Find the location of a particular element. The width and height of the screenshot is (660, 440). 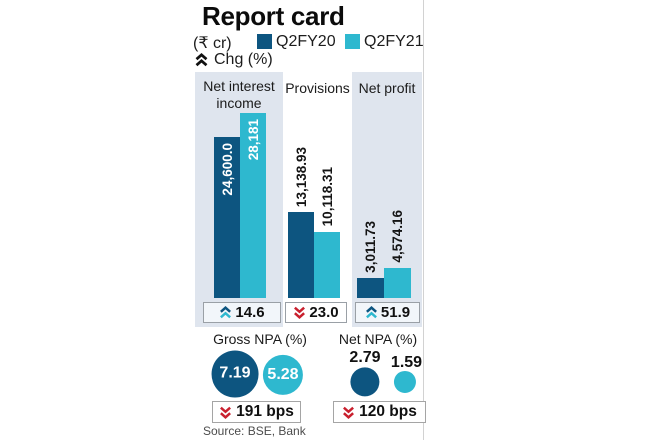

legend-label-q2fy20: Q2FY20 is located at coordinates (306, 41).